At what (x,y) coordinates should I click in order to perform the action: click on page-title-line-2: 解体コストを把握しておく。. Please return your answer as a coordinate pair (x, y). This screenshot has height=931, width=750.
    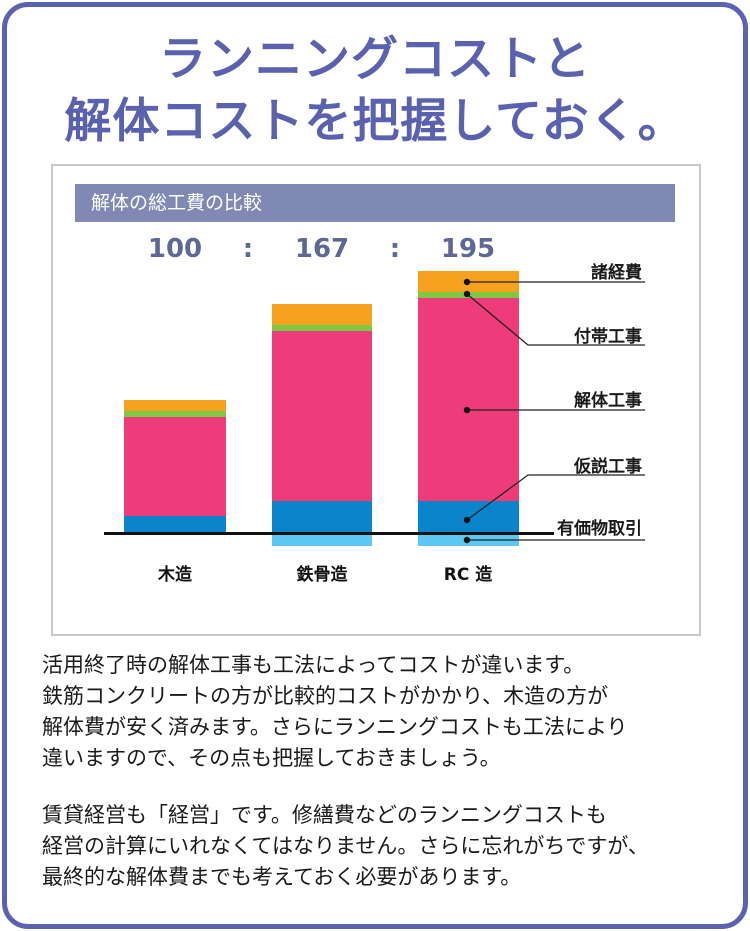
    Looking at the image, I should click on (375, 121).